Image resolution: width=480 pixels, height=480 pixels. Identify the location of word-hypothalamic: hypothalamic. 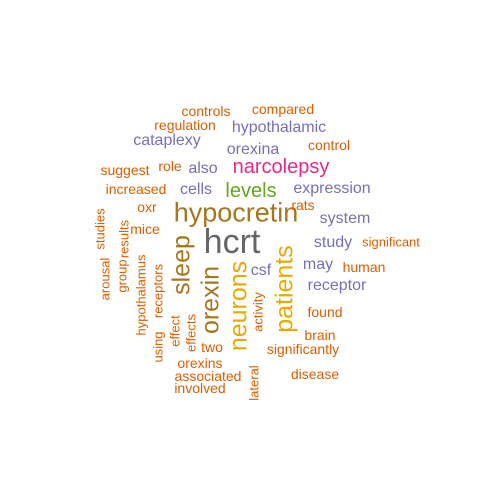
(279, 127).